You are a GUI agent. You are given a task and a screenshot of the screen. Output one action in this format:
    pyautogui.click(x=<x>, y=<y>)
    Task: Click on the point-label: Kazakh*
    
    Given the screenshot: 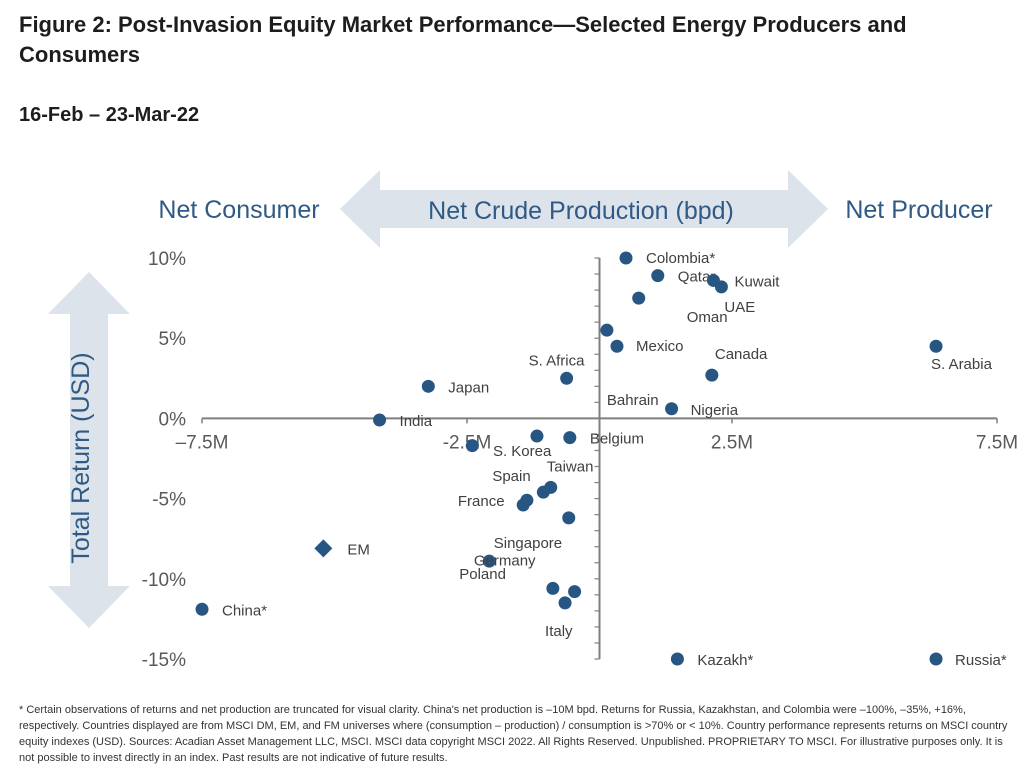 What is the action you would take?
    pyautogui.click(x=725, y=660)
    